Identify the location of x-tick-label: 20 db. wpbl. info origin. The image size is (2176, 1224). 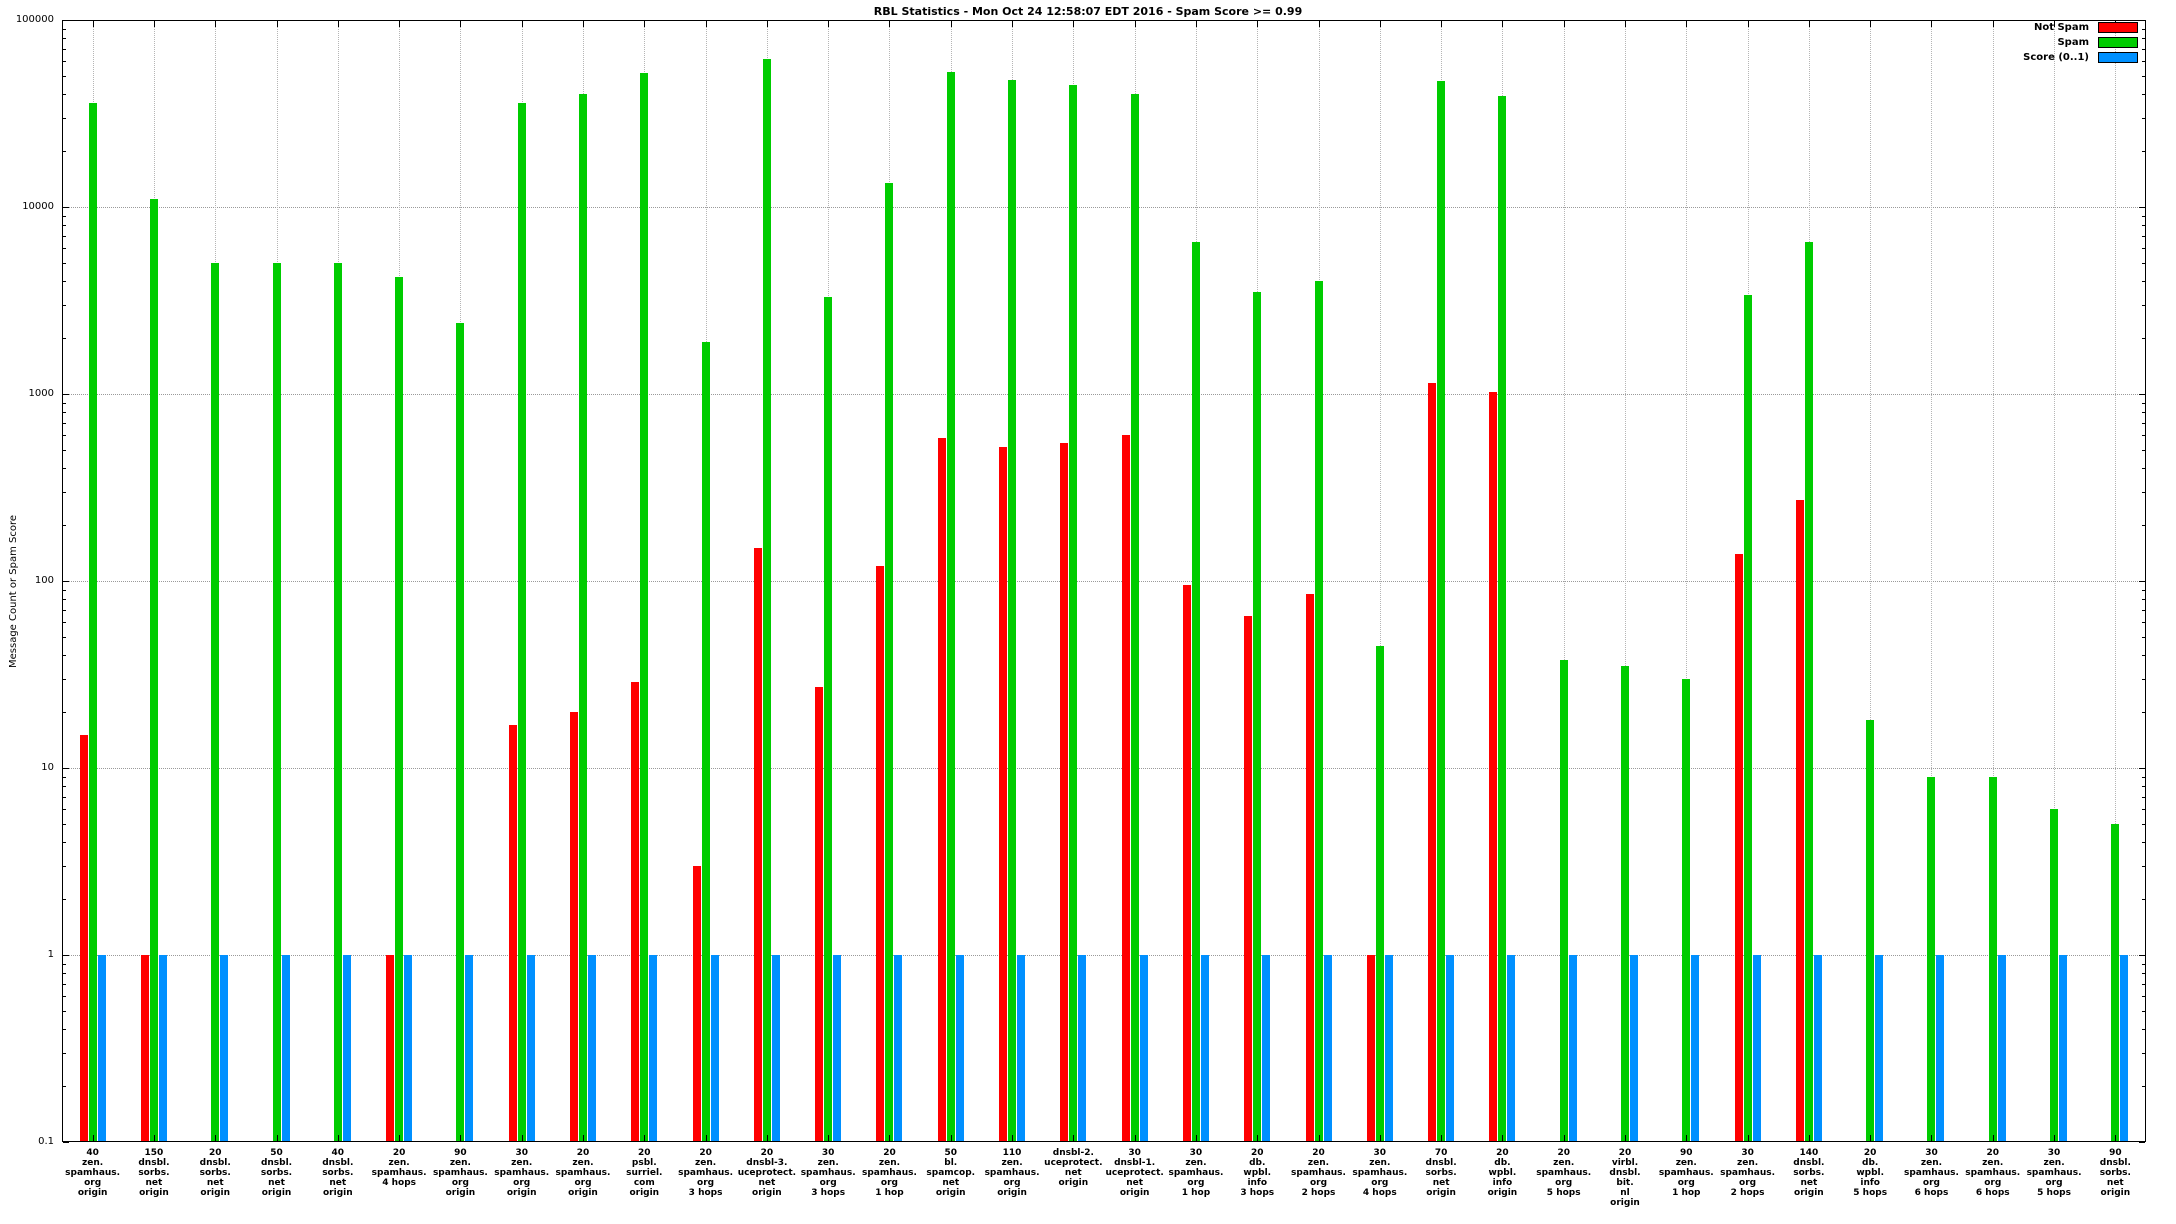
(1502, 1173).